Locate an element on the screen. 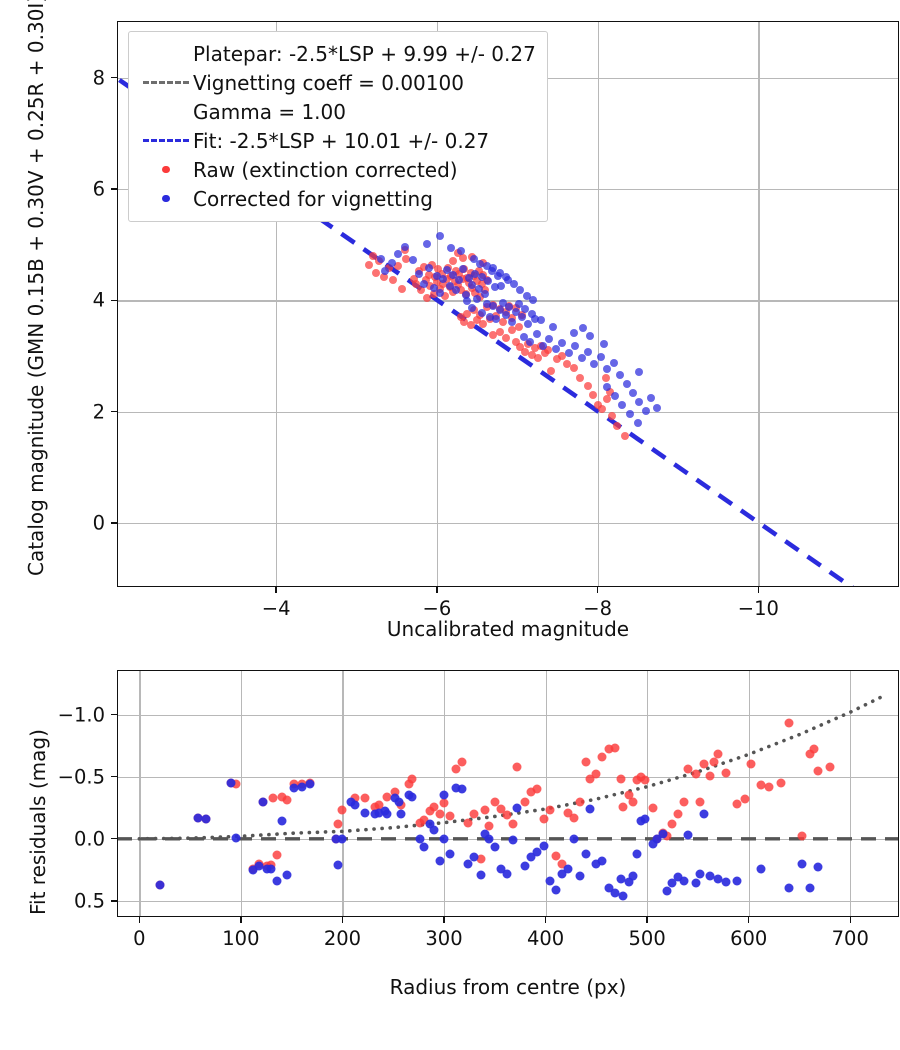  x-tick-label: 100 is located at coordinates (241, 938).